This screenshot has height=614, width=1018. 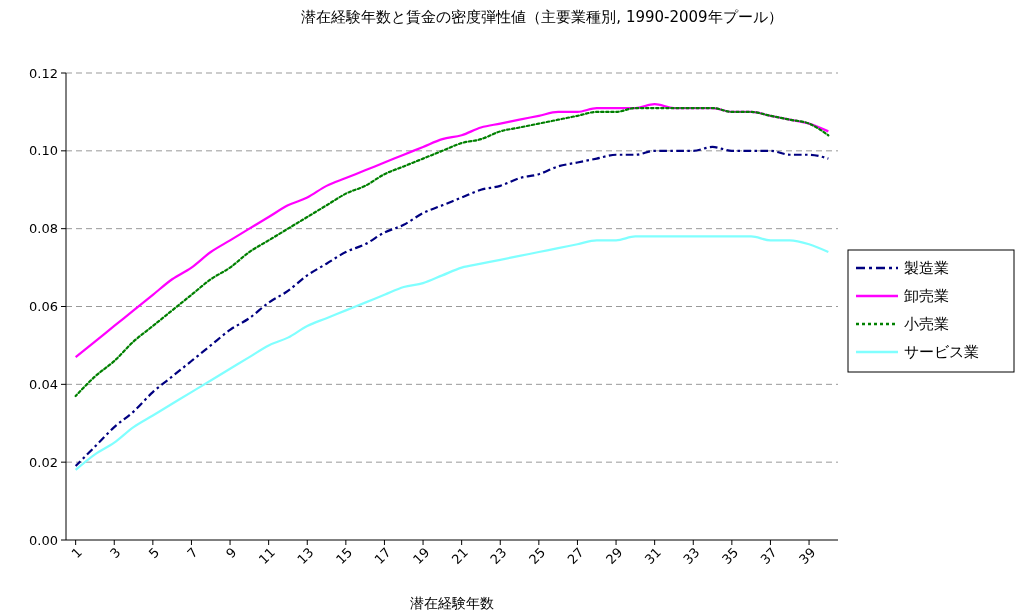 What do you see at coordinates (43, 307) in the screenshot?
I see `y-tick-label: 0.06` at bounding box center [43, 307].